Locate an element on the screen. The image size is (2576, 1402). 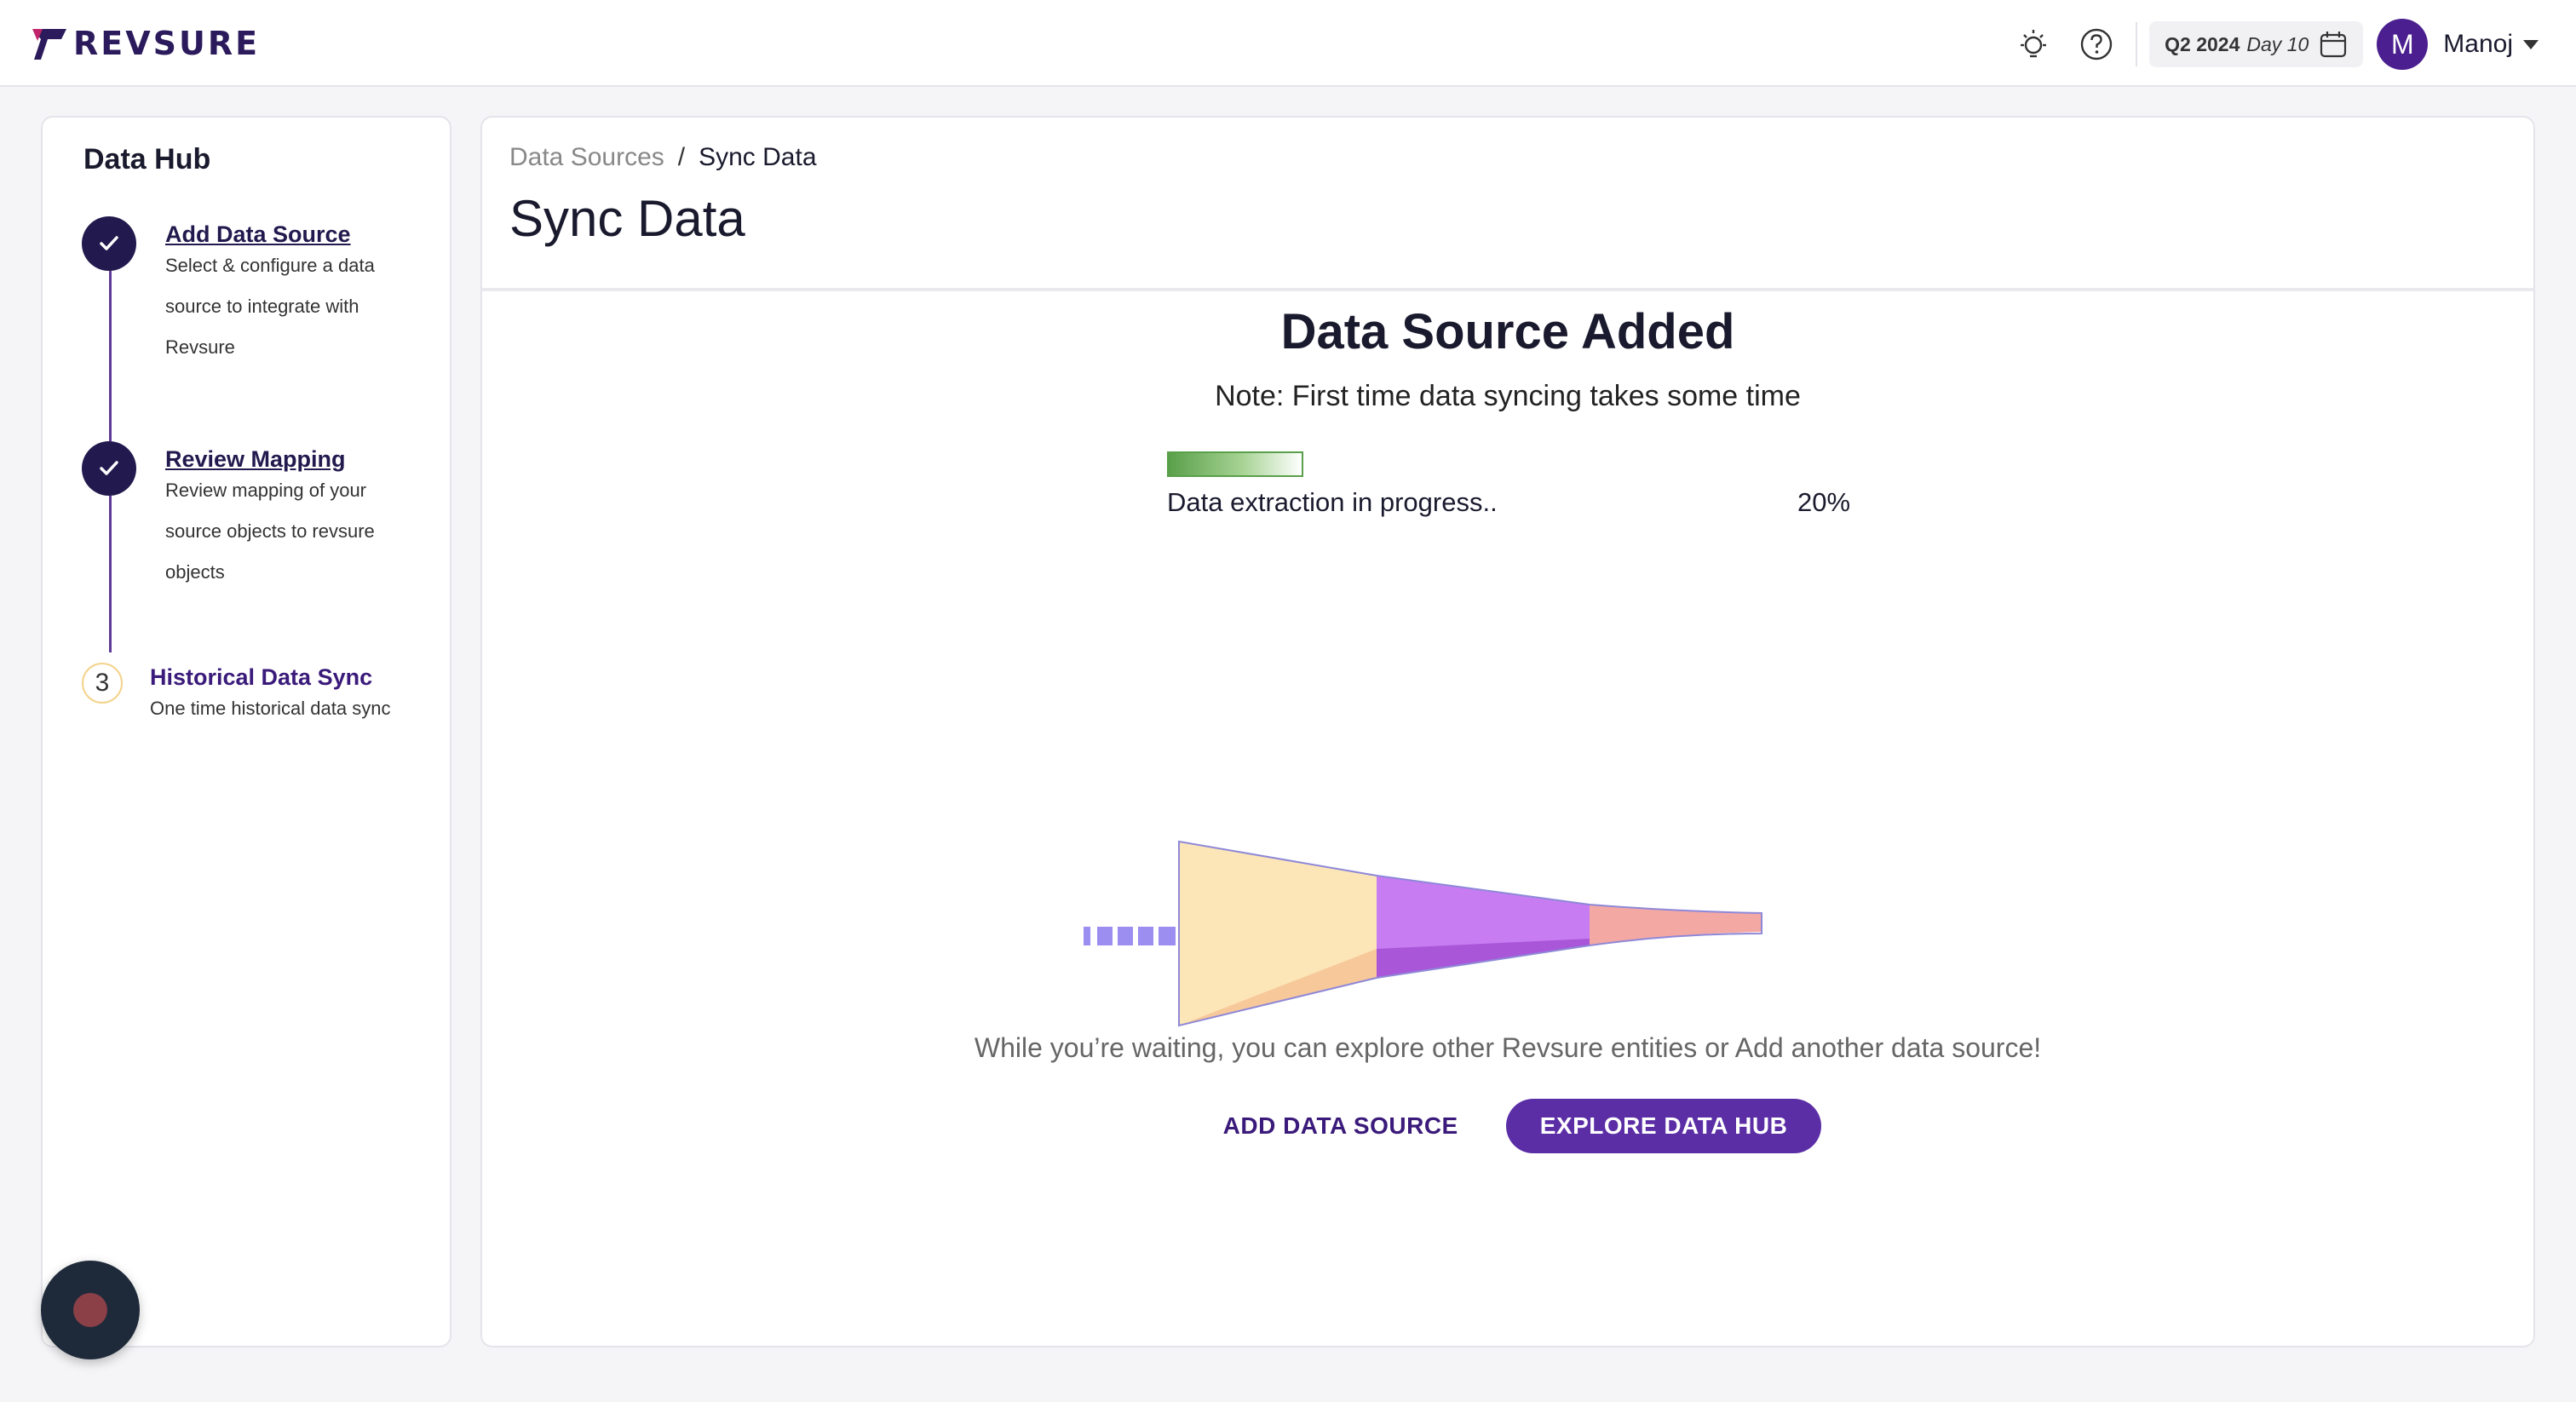
step-title-historical-data-sync: Historical Data Sync is located at coordinates (261, 677).